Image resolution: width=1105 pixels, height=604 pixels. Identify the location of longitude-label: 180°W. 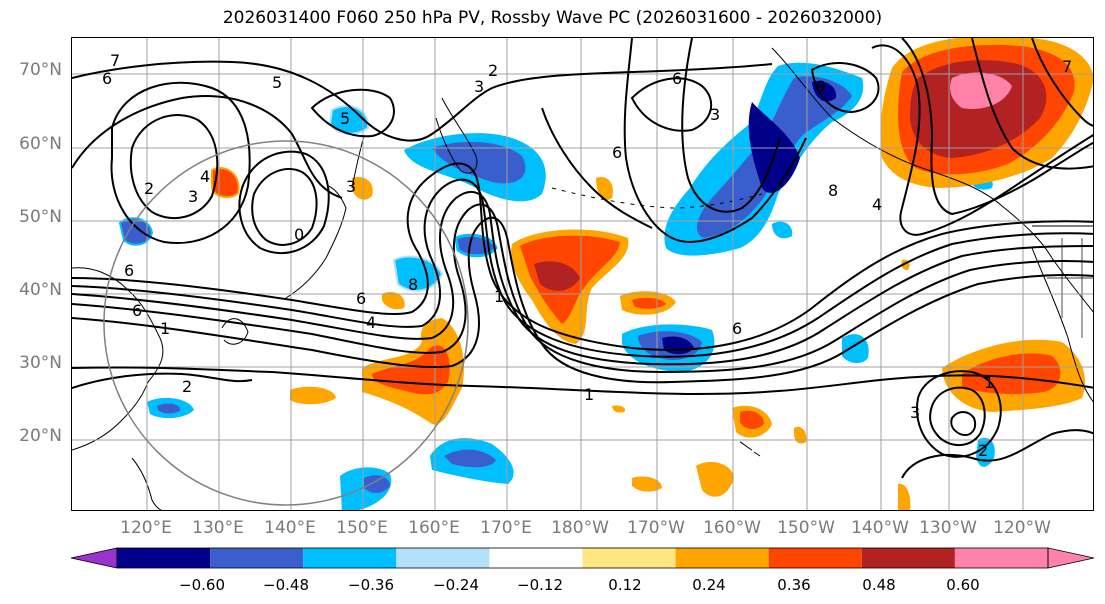
(580, 528).